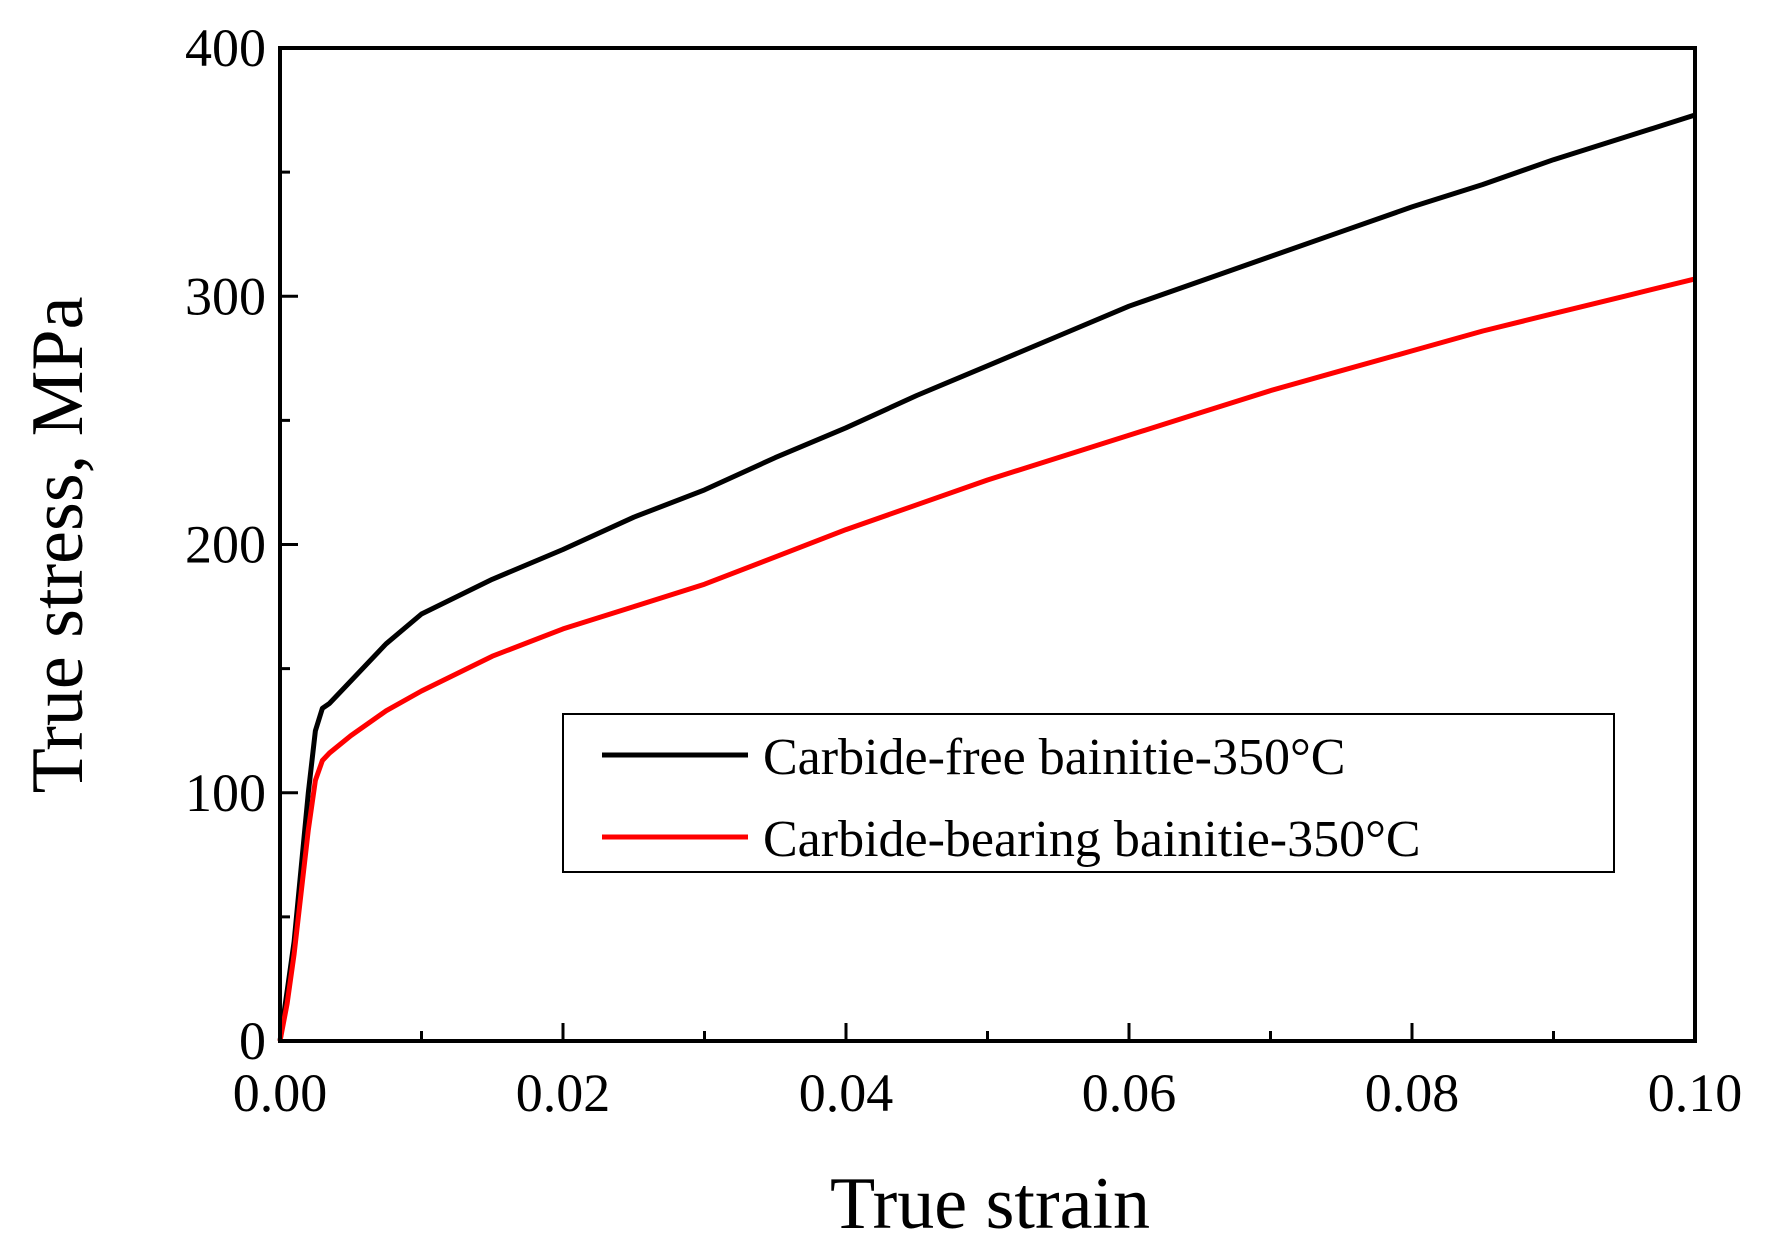 This screenshot has height=1245, width=1771. What do you see at coordinates (225, 545) in the screenshot?
I see `y-tick-label: 200` at bounding box center [225, 545].